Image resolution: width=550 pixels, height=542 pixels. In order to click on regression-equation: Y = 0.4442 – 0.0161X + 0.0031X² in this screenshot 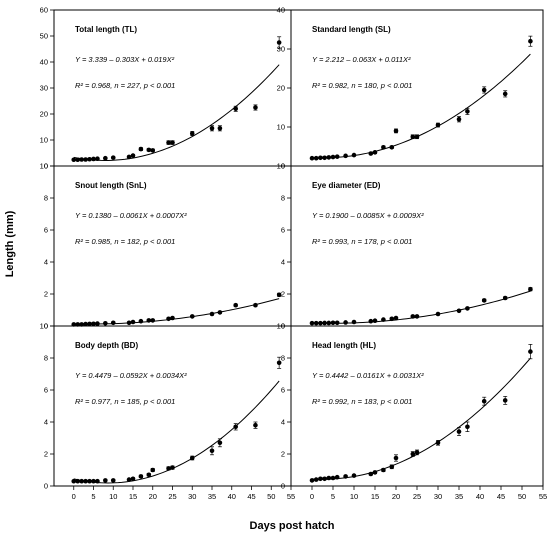, I will do `click(368, 375)`.